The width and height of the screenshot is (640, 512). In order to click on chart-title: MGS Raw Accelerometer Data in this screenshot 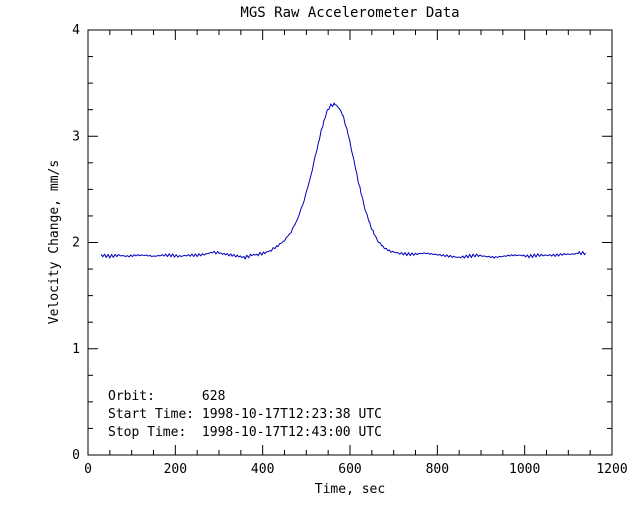, I will do `click(349, 13)`.